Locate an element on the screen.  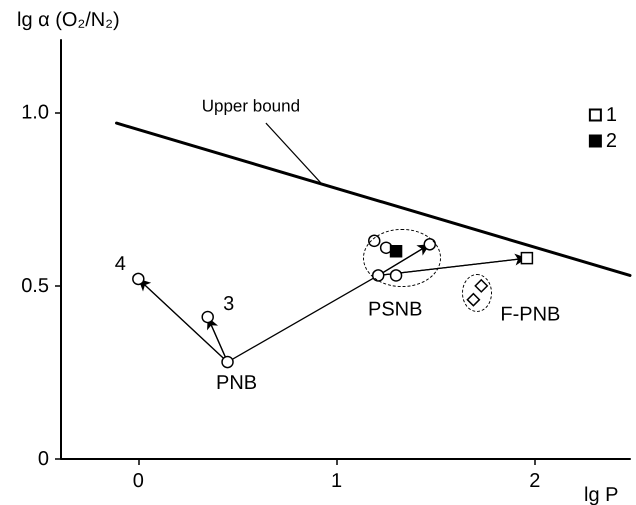
annotation: 4 is located at coordinates (120, 263).